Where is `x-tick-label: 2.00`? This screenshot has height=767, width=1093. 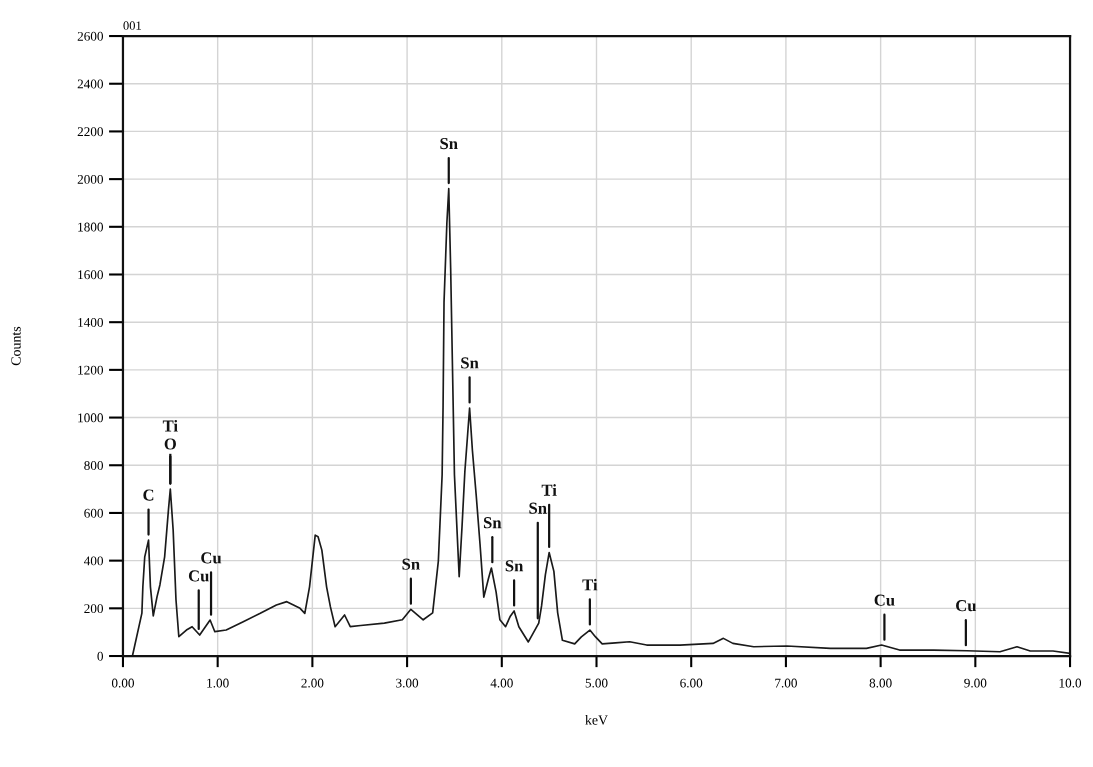 x-tick-label: 2.00 is located at coordinates (312, 683).